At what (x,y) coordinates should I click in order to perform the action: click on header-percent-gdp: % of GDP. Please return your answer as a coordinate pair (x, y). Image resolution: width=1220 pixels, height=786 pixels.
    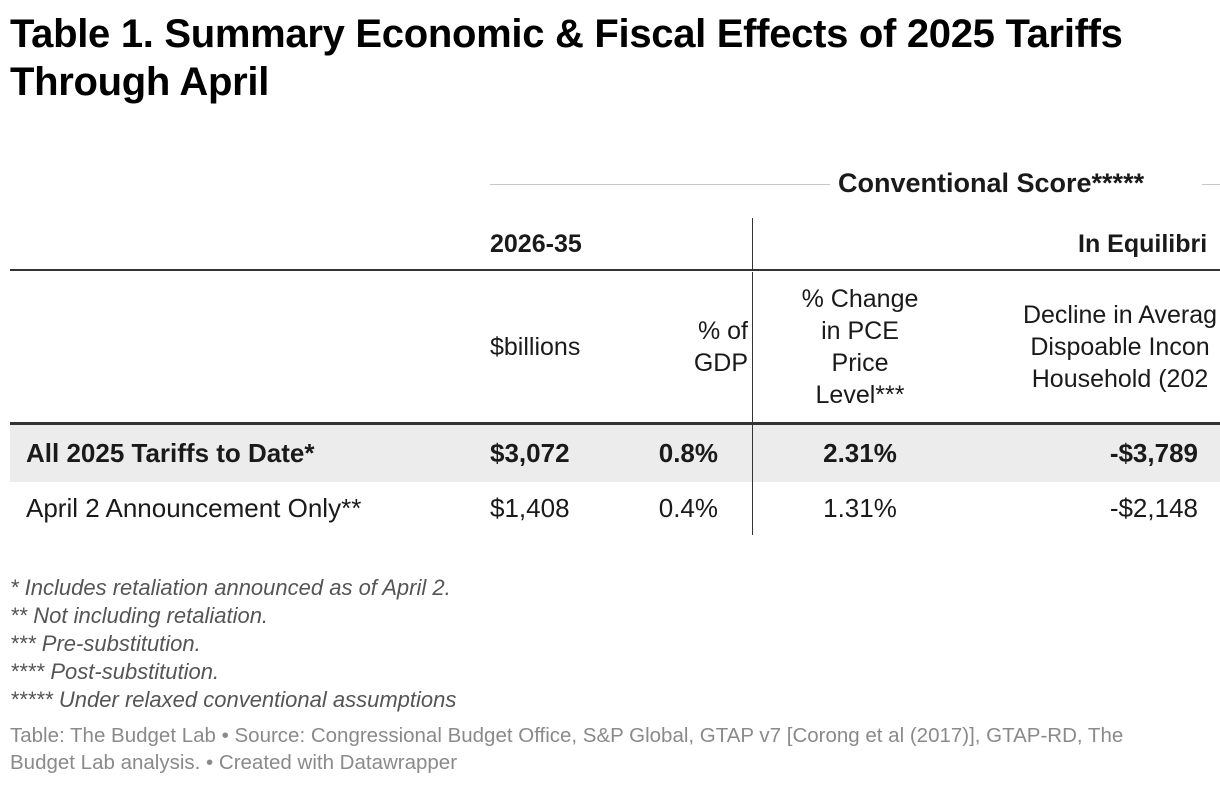
    Looking at the image, I should click on (720, 347).